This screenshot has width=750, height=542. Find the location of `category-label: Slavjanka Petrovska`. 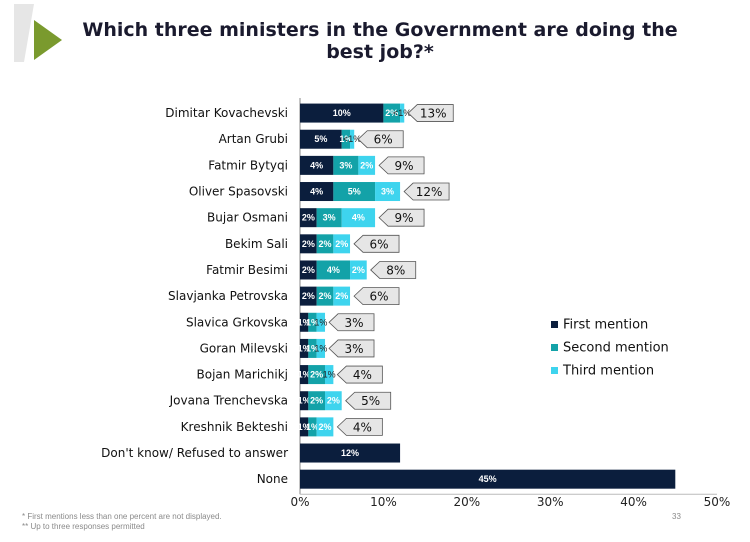

category-label: Slavjanka Petrovska is located at coordinates (228, 296).